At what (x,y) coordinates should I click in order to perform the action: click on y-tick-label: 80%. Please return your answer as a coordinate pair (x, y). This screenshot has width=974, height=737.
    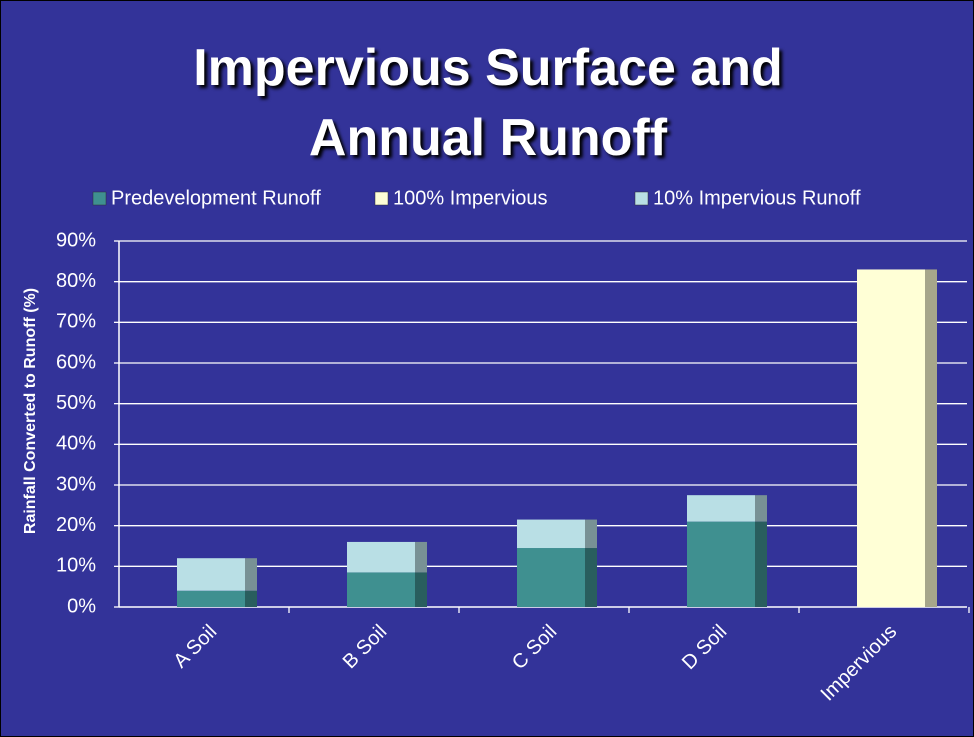
    Looking at the image, I should click on (76, 281).